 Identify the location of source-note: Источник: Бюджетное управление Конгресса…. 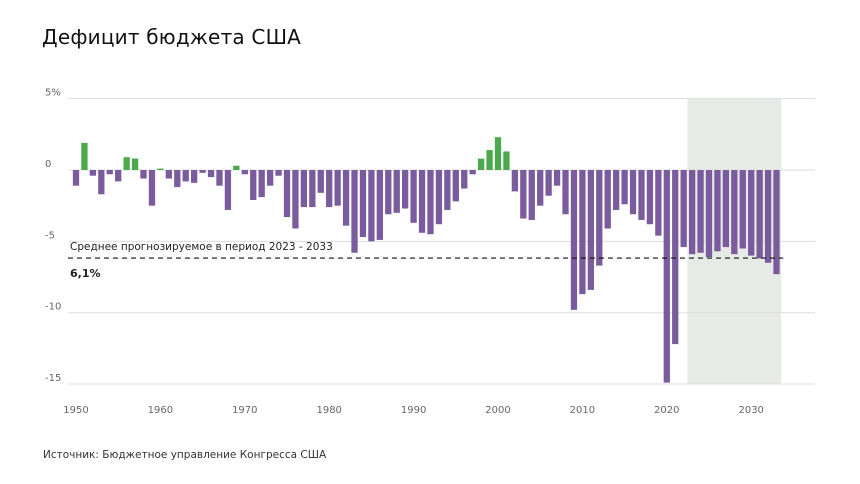
(185, 455).